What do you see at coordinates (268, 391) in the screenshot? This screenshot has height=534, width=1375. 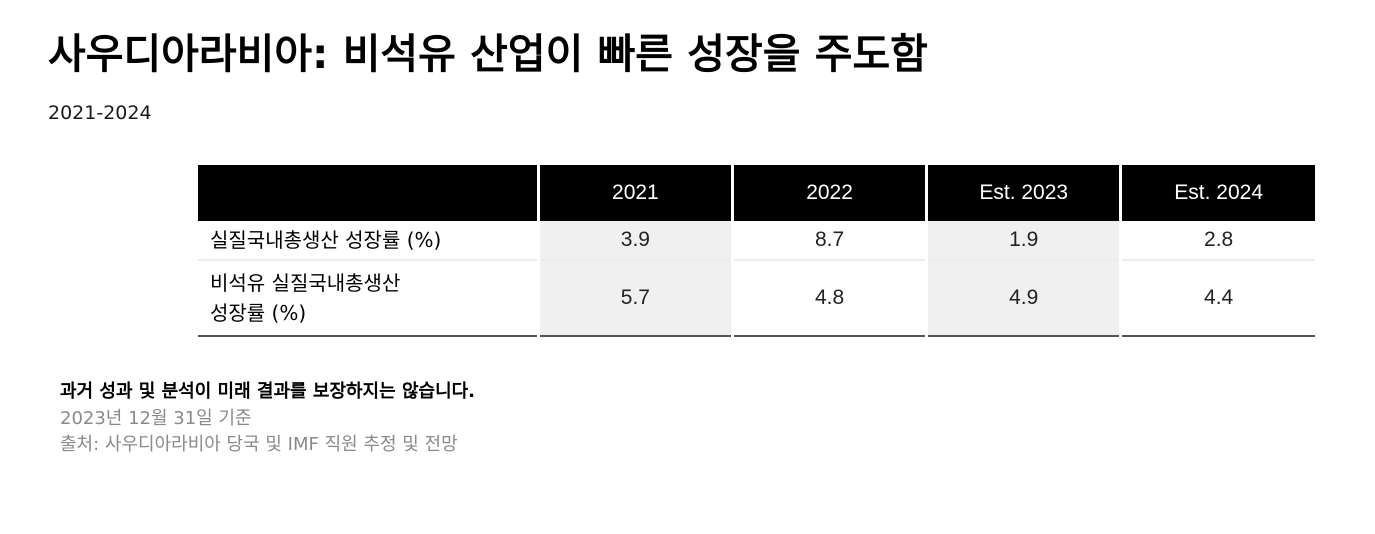 I see `disclaimer-note: 과거 성과 및 분석이 미래 결과를 보장하지는 않습니다.` at bounding box center [268, 391].